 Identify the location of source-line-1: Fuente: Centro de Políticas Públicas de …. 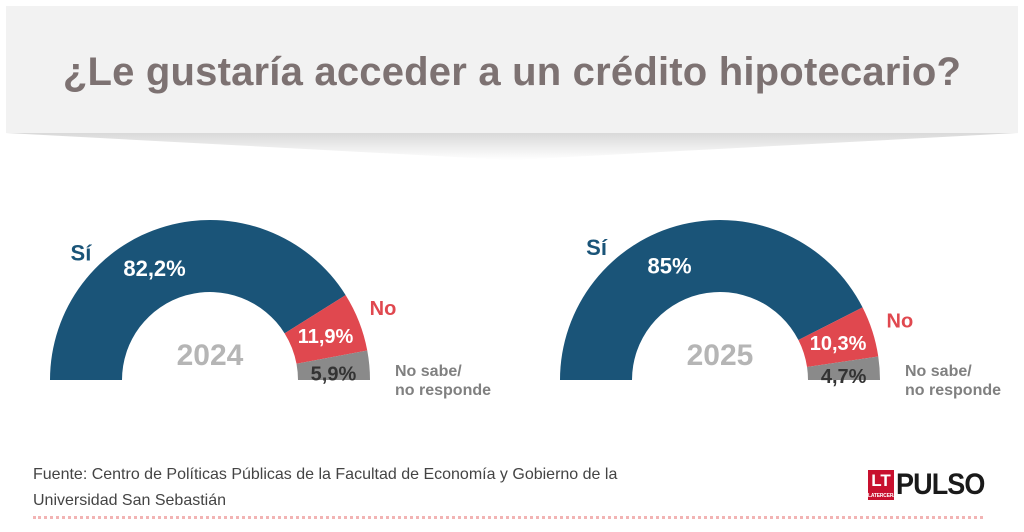
(325, 474).